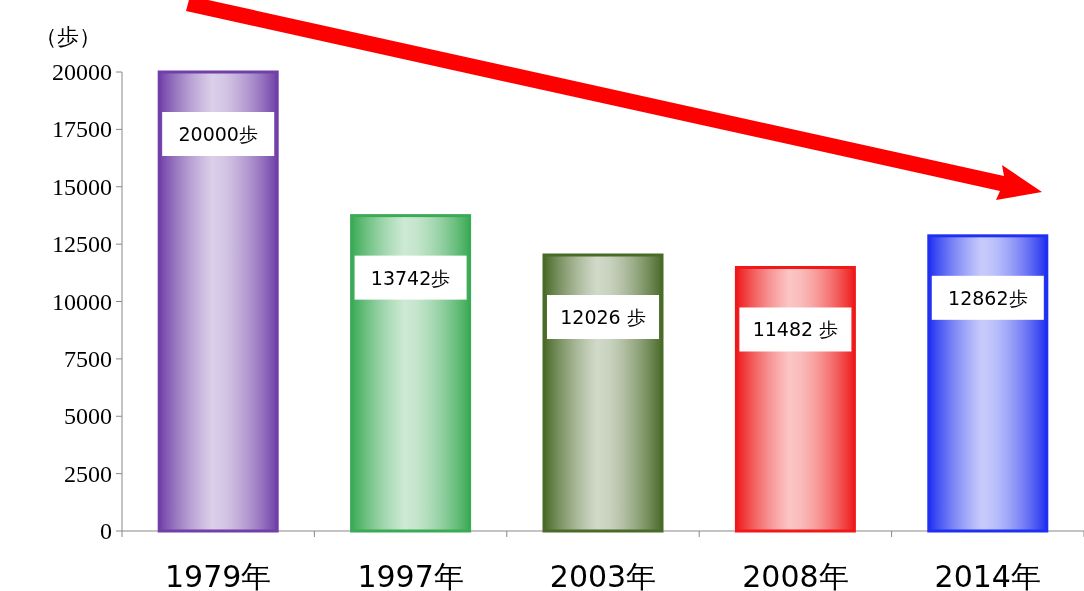  Describe the element at coordinates (82, 129) in the screenshot. I see `y-tick-label: 17500` at that location.